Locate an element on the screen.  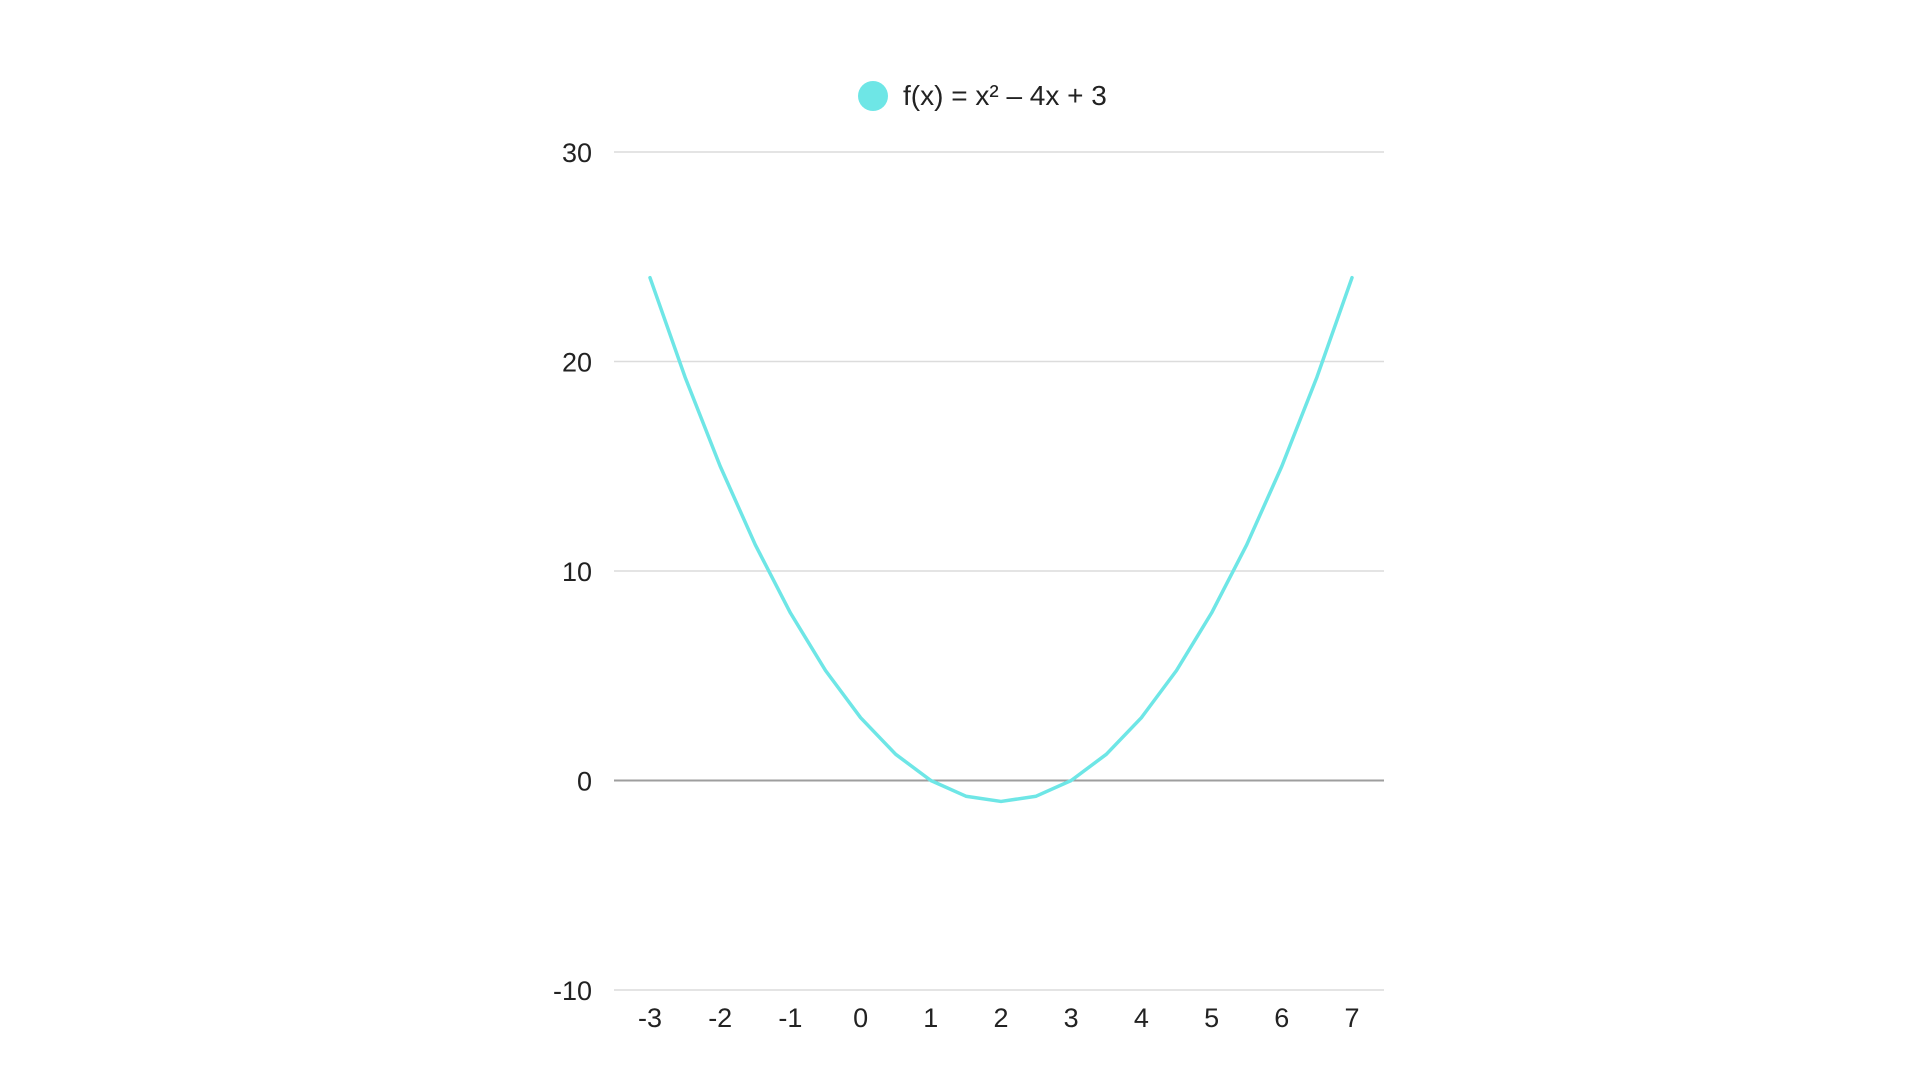
y-tick-label: -10 is located at coordinates (572, 991).